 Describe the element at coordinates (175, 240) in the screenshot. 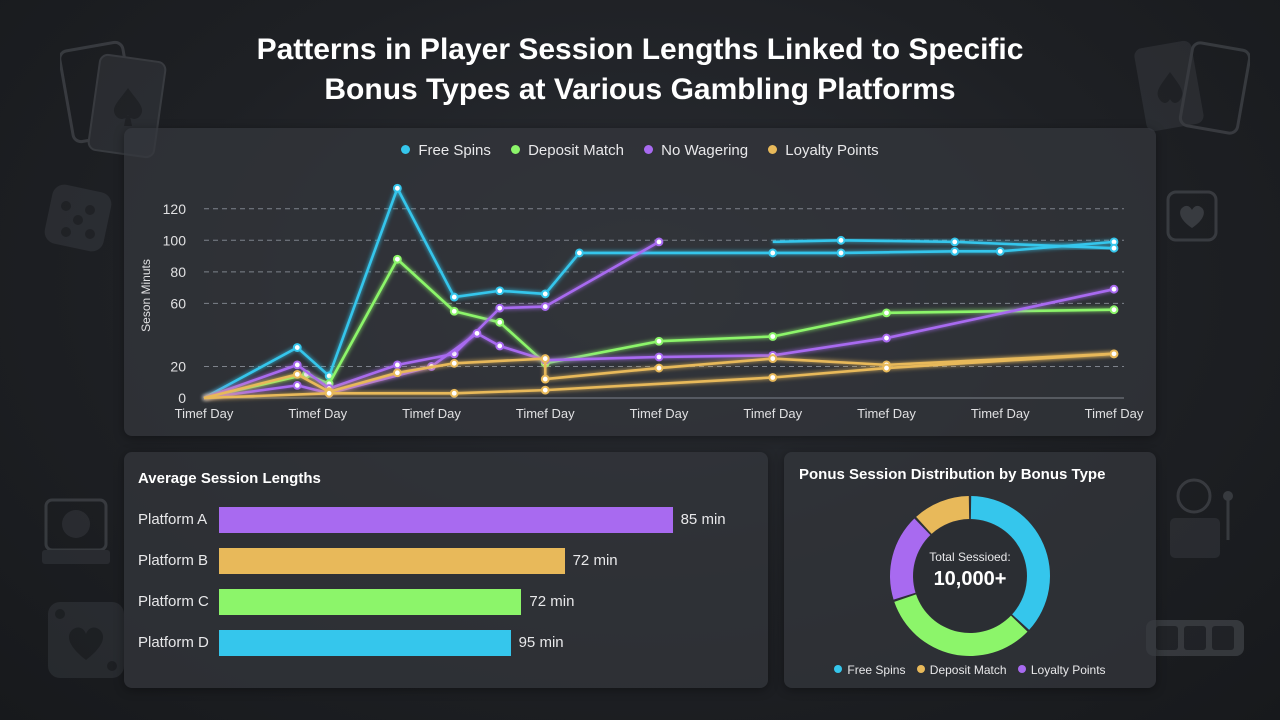

I see `y-tick-label: 100` at that location.